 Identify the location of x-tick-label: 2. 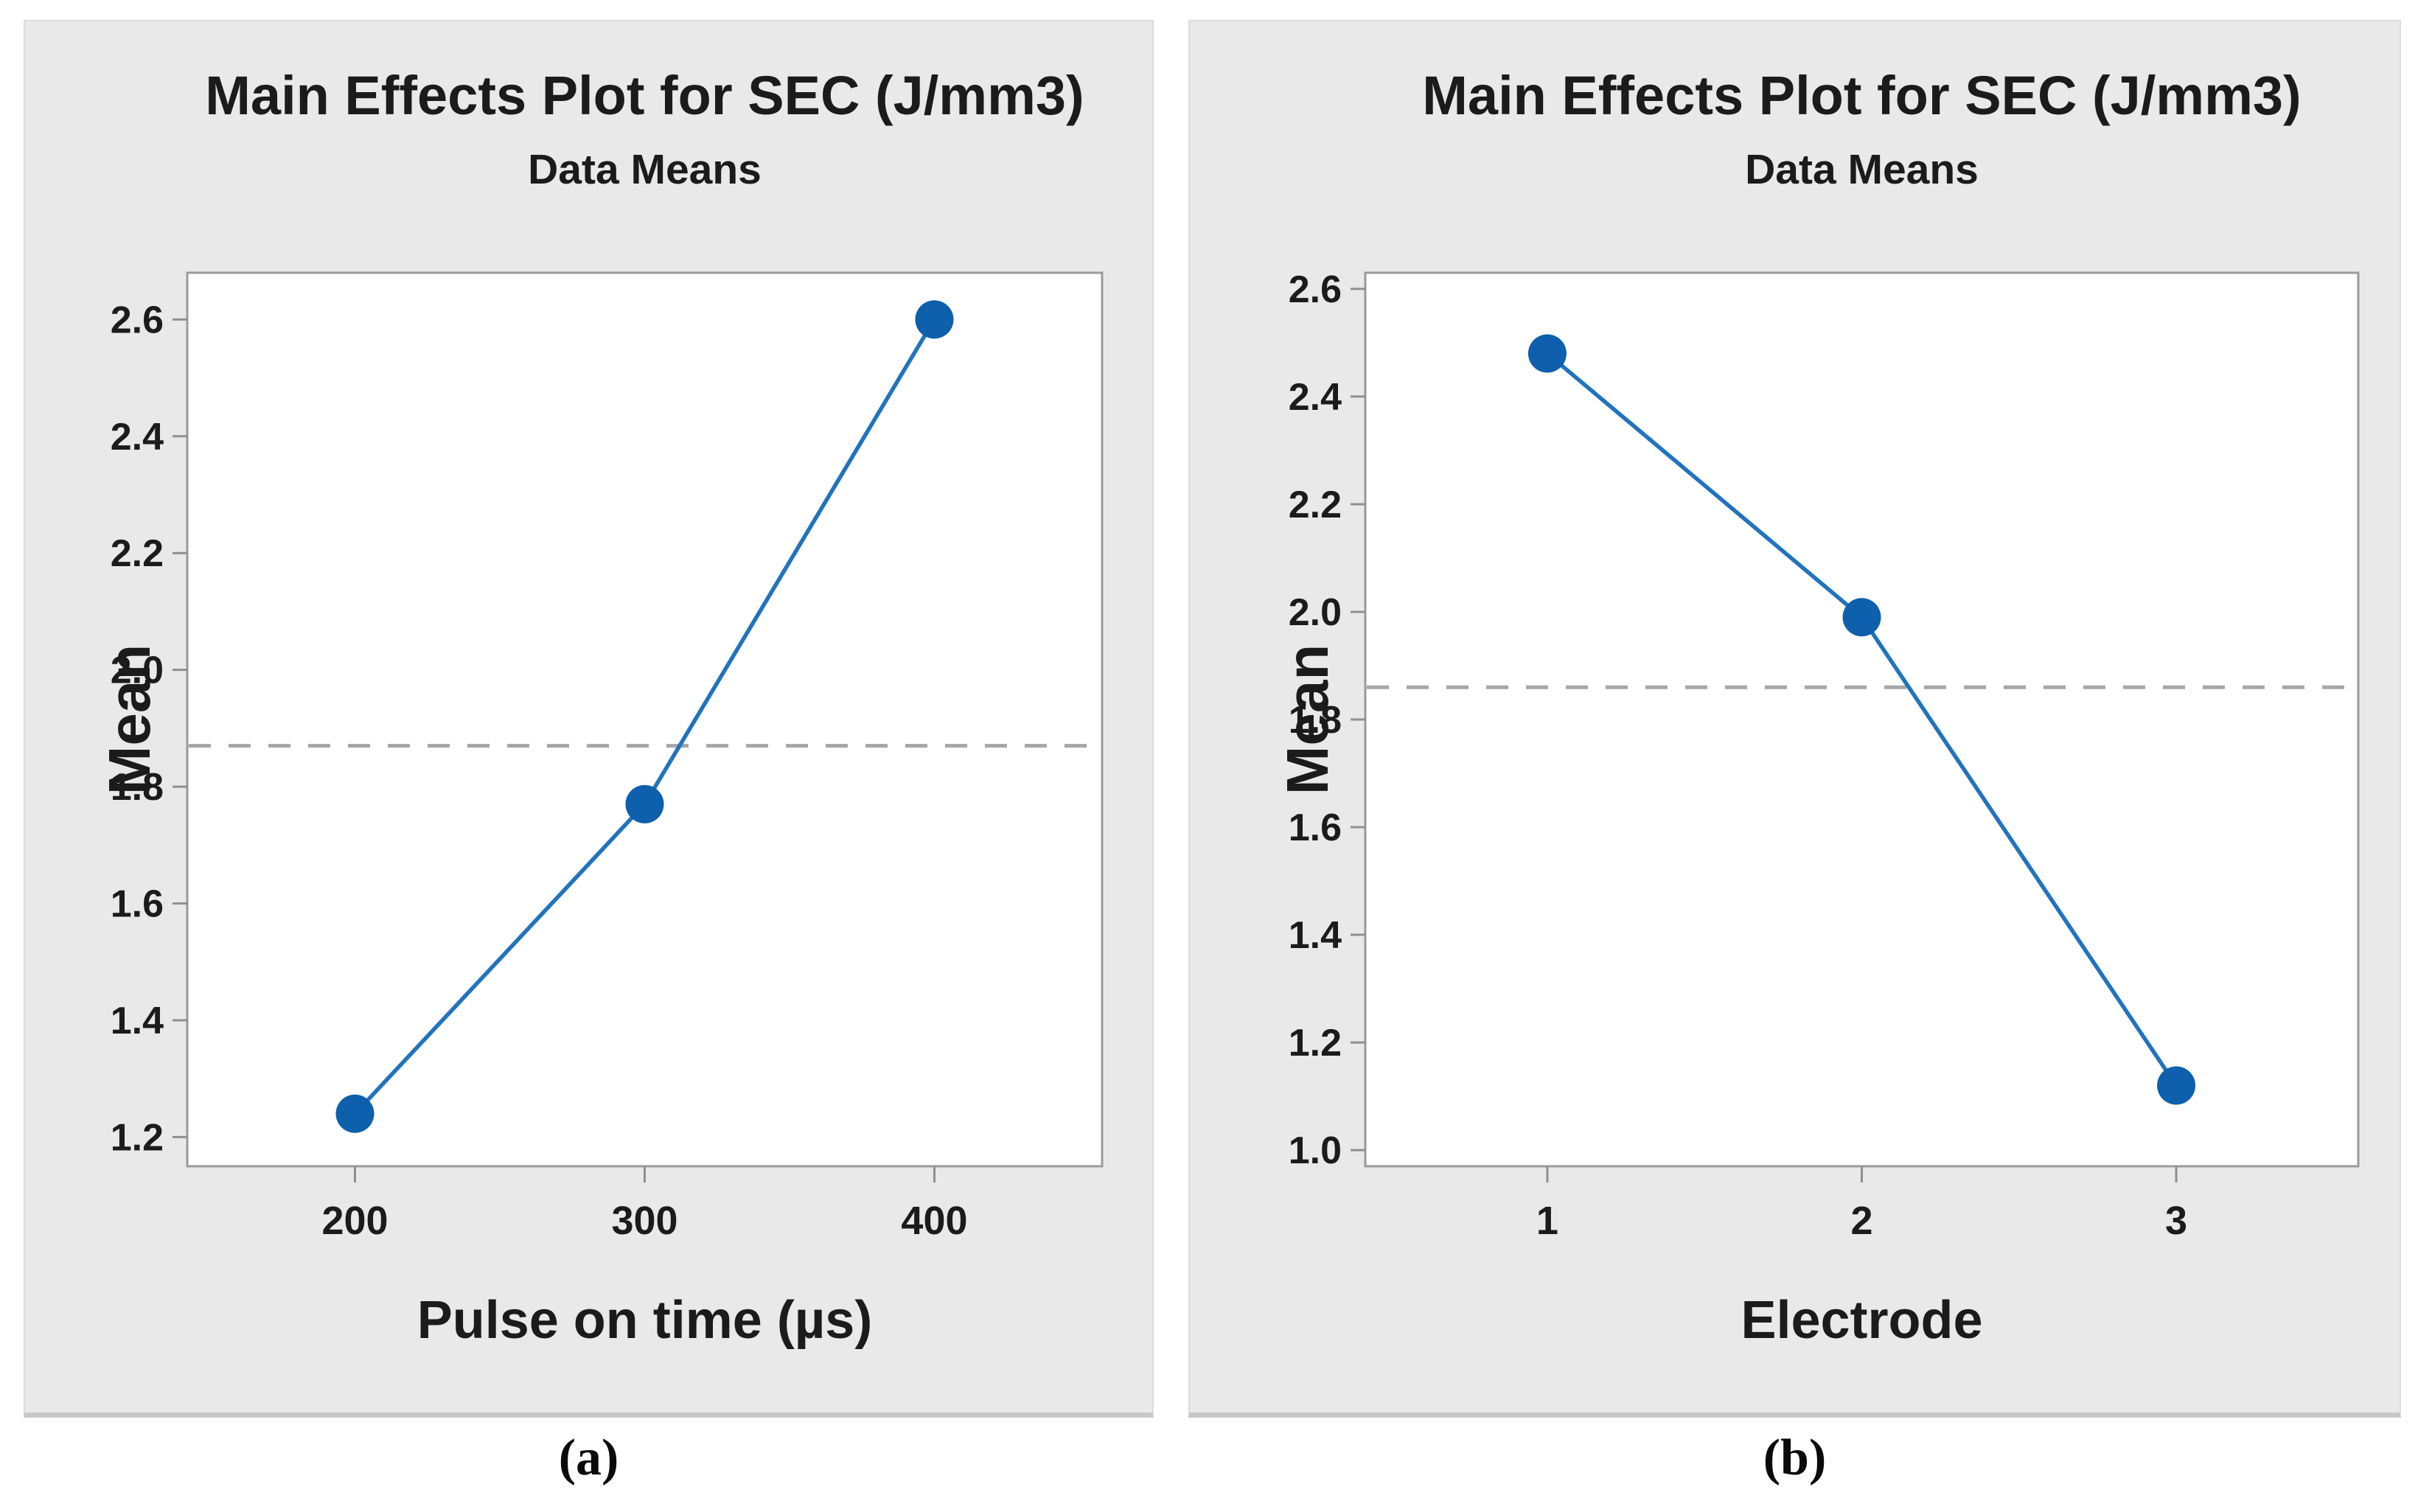
(1861, 1221).